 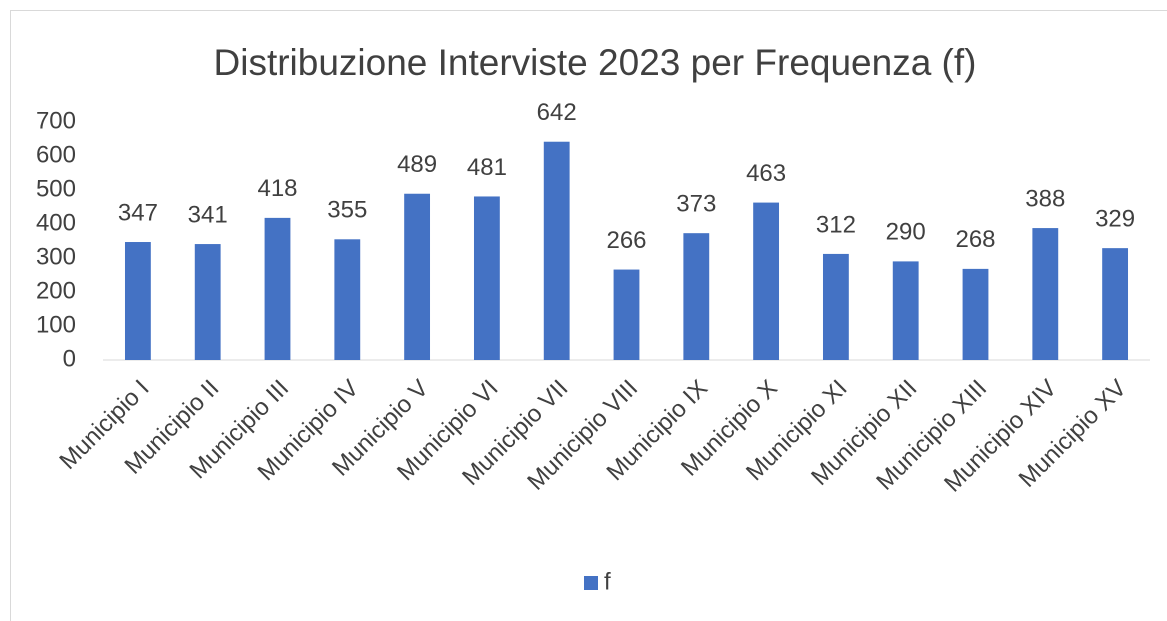 What do you see at coordinates (836, 224) in the screenshot?
I see `data-label: 312` at bounding box center [836, 224].